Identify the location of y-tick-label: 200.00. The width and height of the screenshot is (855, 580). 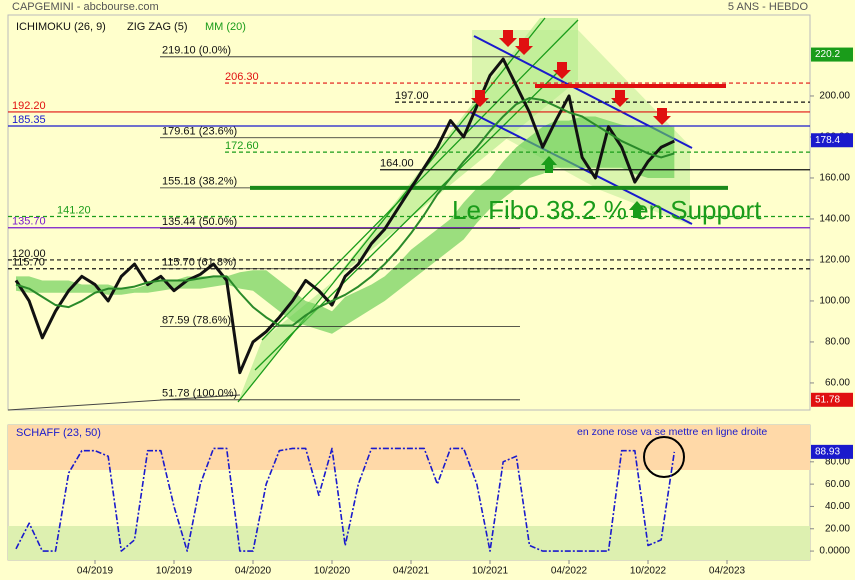
(834, 96).